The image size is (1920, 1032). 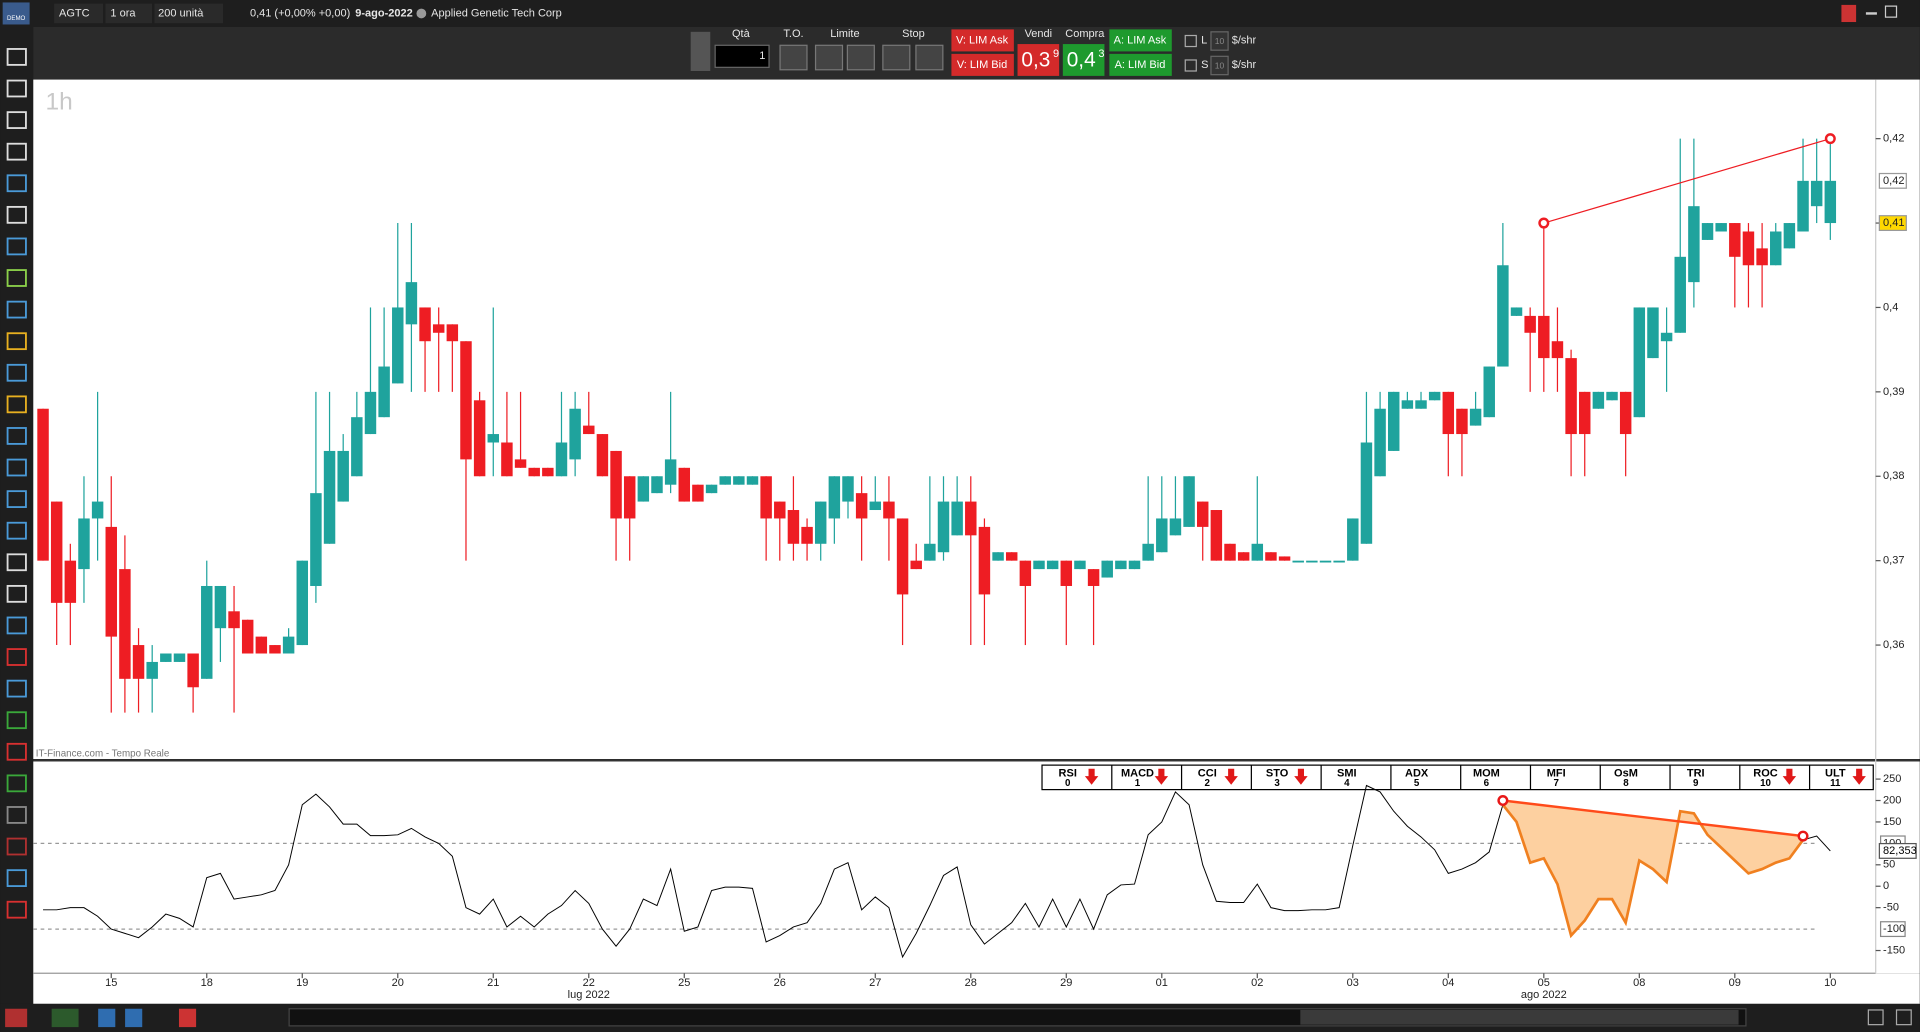 What do you see at coordinates (1068, 774) in the screenshot?
I see `tab-name: RSI` at bounding box center [1068, 774].